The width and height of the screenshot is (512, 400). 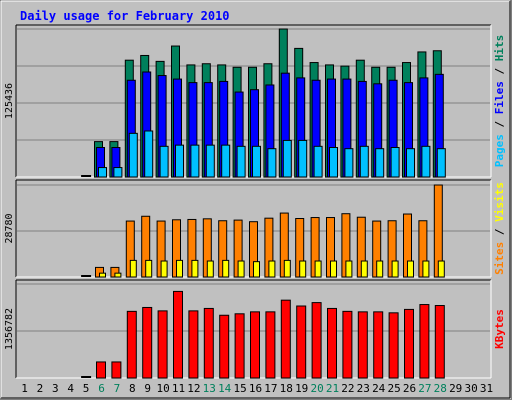 I want to click on x-tick-label: 1, so click(x=24, y=388).